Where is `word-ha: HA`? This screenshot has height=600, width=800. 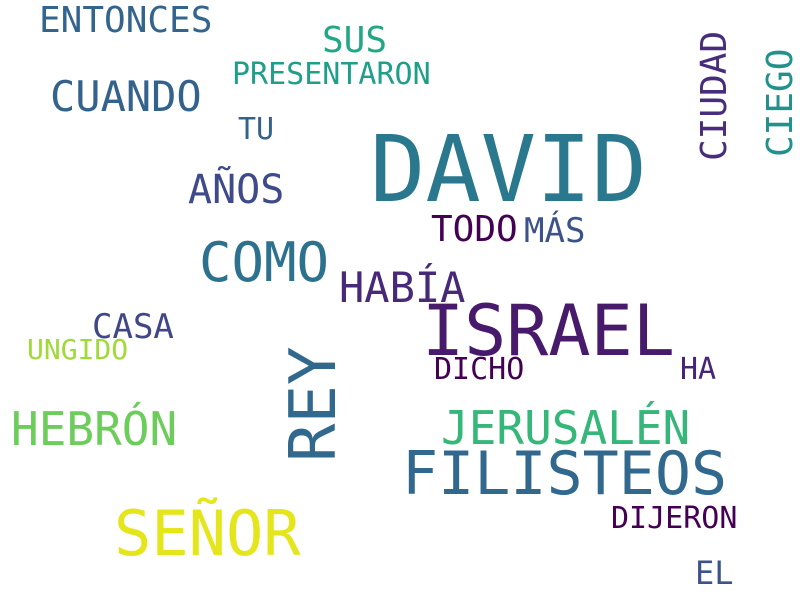 word-ha: HA is located at coordinates (698, 369).